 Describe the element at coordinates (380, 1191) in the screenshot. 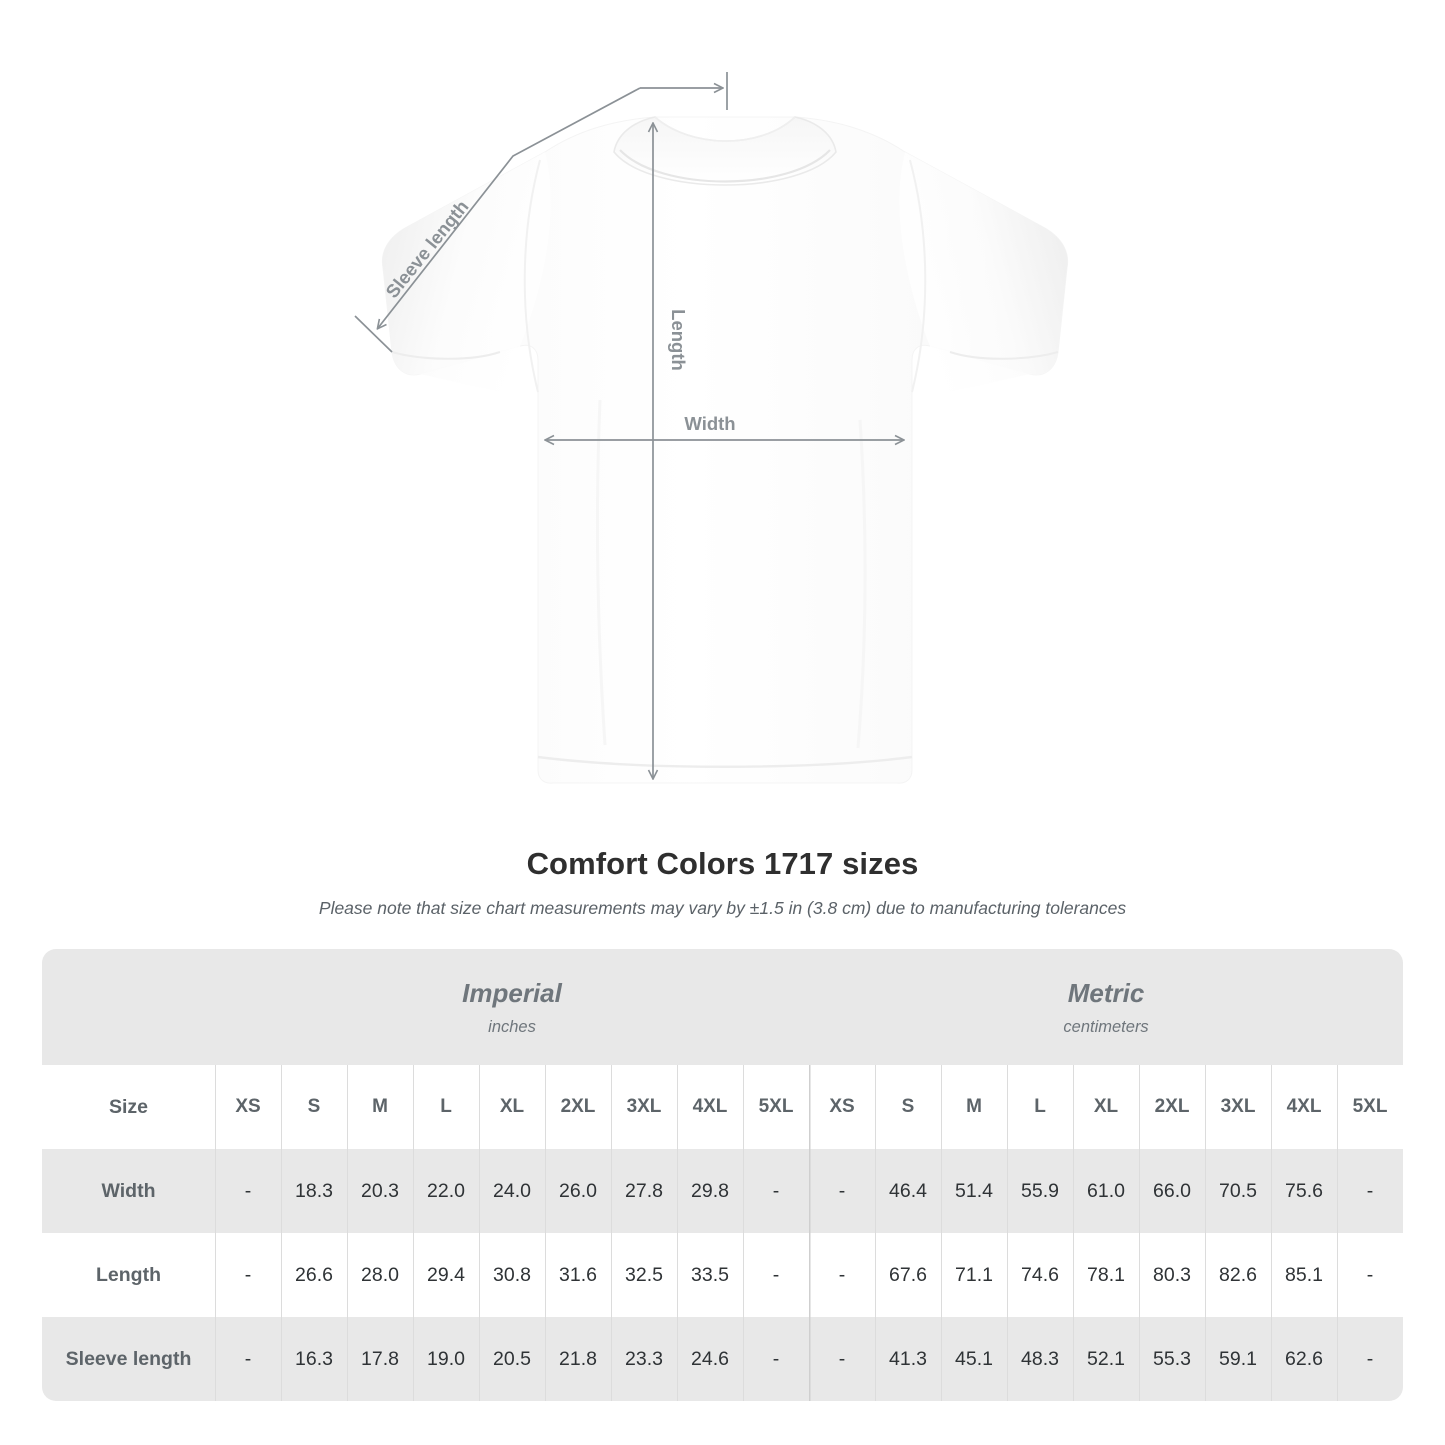

I see `cell-width-imperial-m: 20.3` at that location.